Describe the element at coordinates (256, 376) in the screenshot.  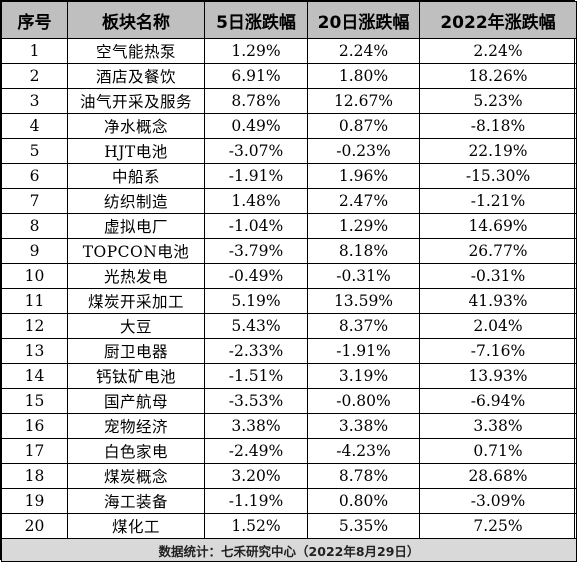
I see `cell-5d-change: -1.51%` at that location.